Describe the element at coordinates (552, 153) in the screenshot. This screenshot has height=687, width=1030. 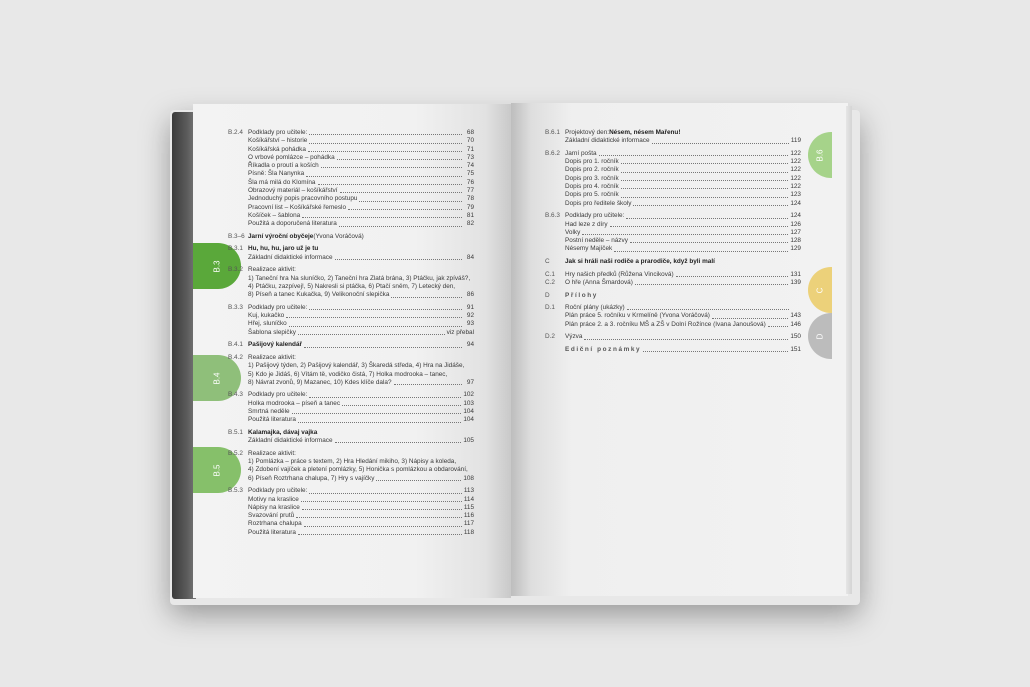
I see `entry-code: B.6.2` at that location.